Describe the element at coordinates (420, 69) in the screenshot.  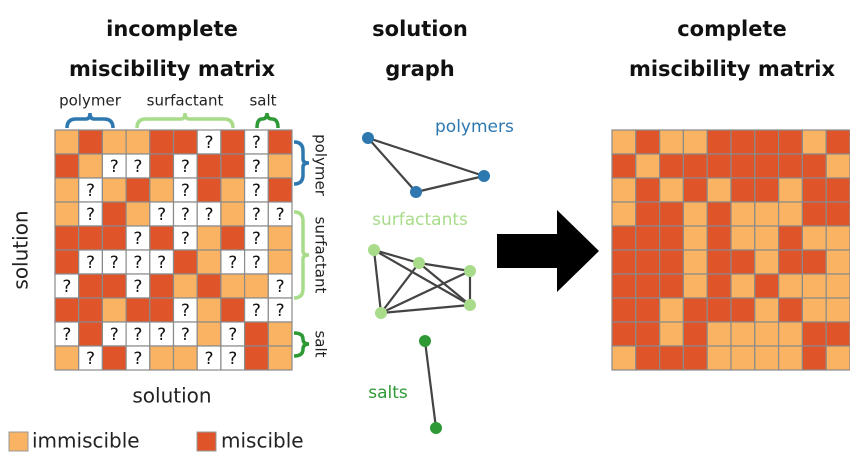
I see `panel-title: graph` at that location.